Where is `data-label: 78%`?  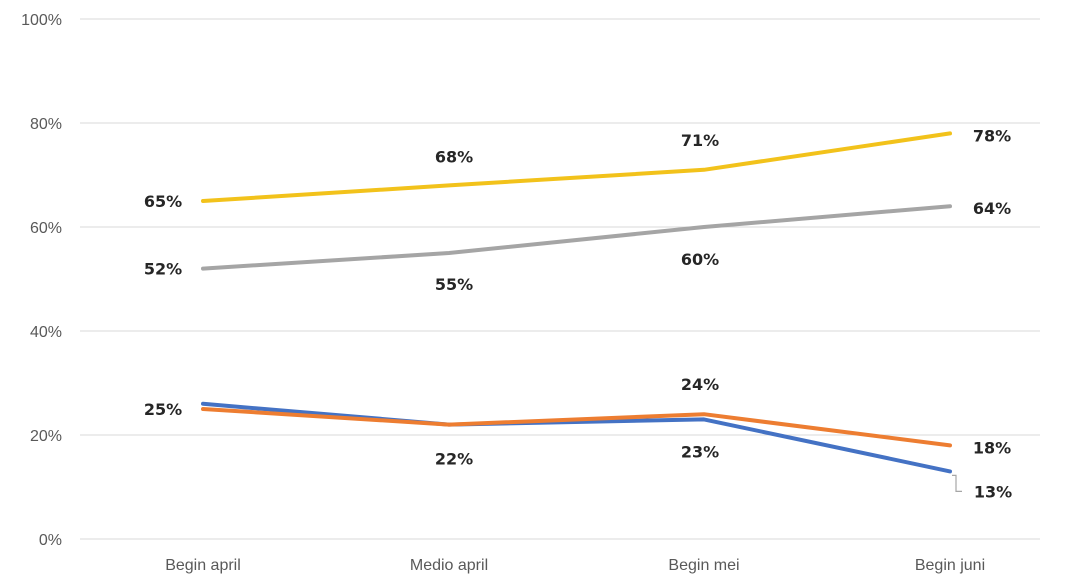 data-label: 78% is located at coordinates (992, 135).